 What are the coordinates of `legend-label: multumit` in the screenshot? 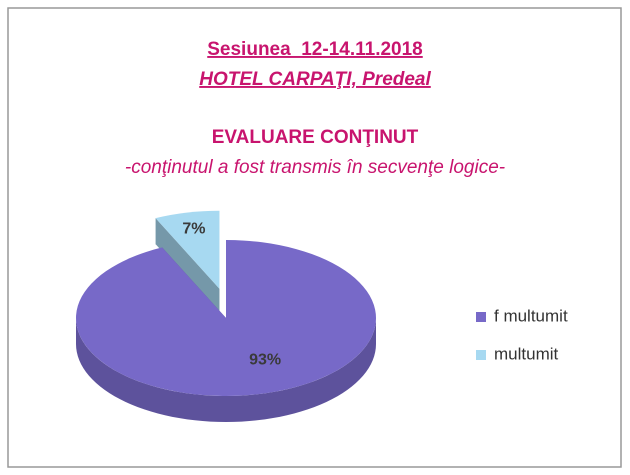 It's located at (526, 353).